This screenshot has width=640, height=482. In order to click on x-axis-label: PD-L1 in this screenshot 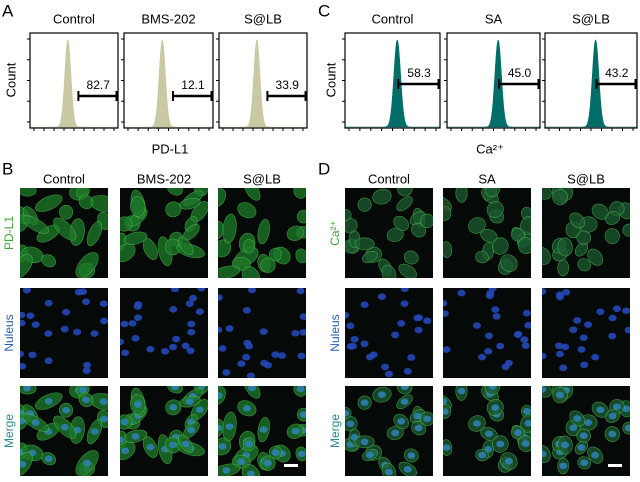, I will do `click(170, 148)`.